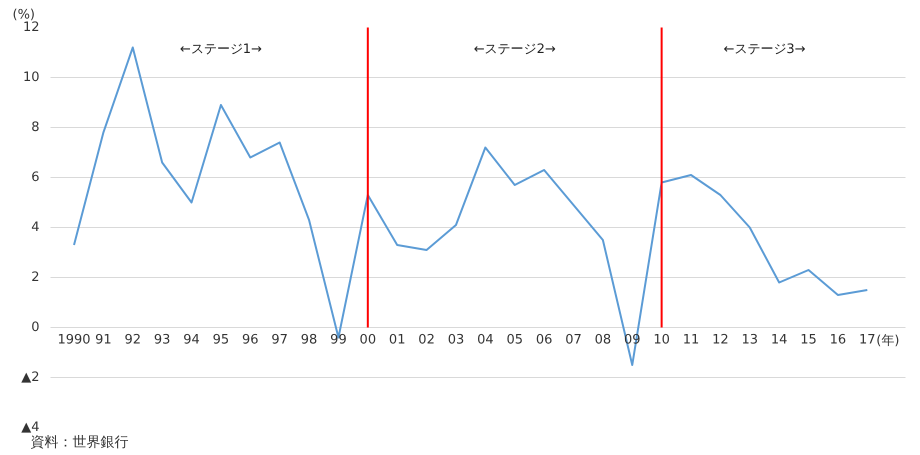 Image resolution: width=920 pixels, height=455 pixels. What do you see at coordinates (133, 340) in the screenshot?
I see `x-tick-label: 92` at bounding box center [133, 340].